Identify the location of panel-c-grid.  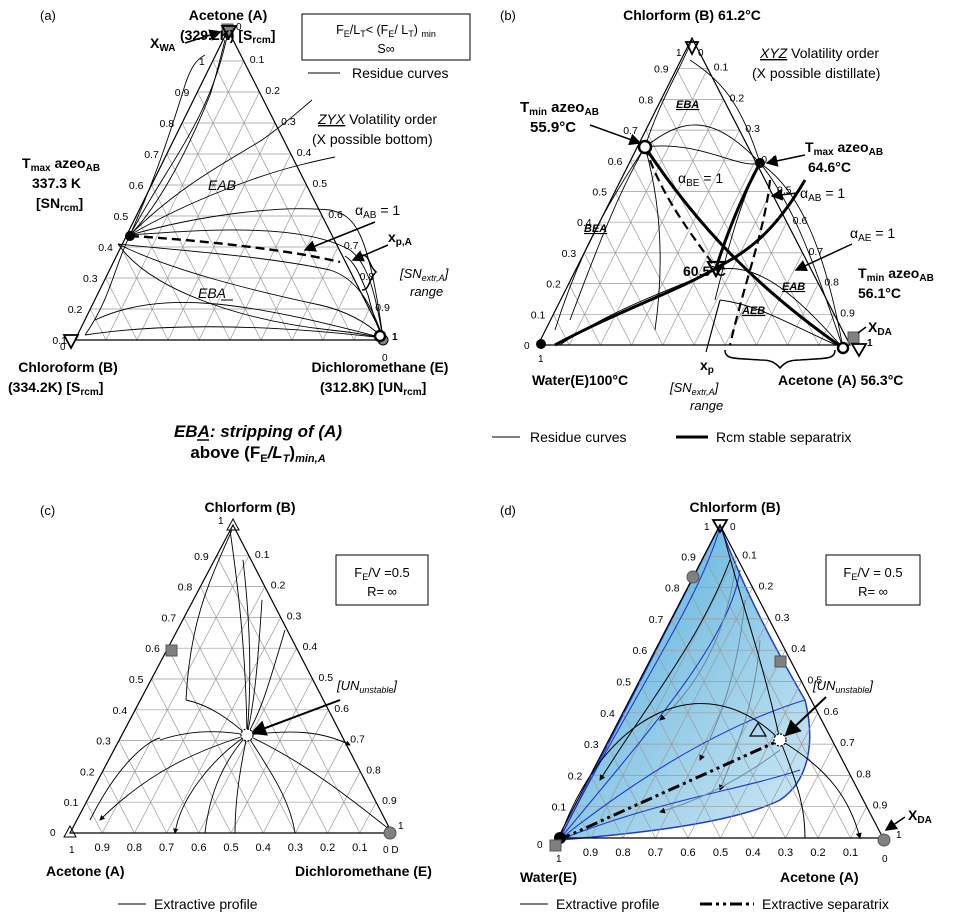
(231, 694).